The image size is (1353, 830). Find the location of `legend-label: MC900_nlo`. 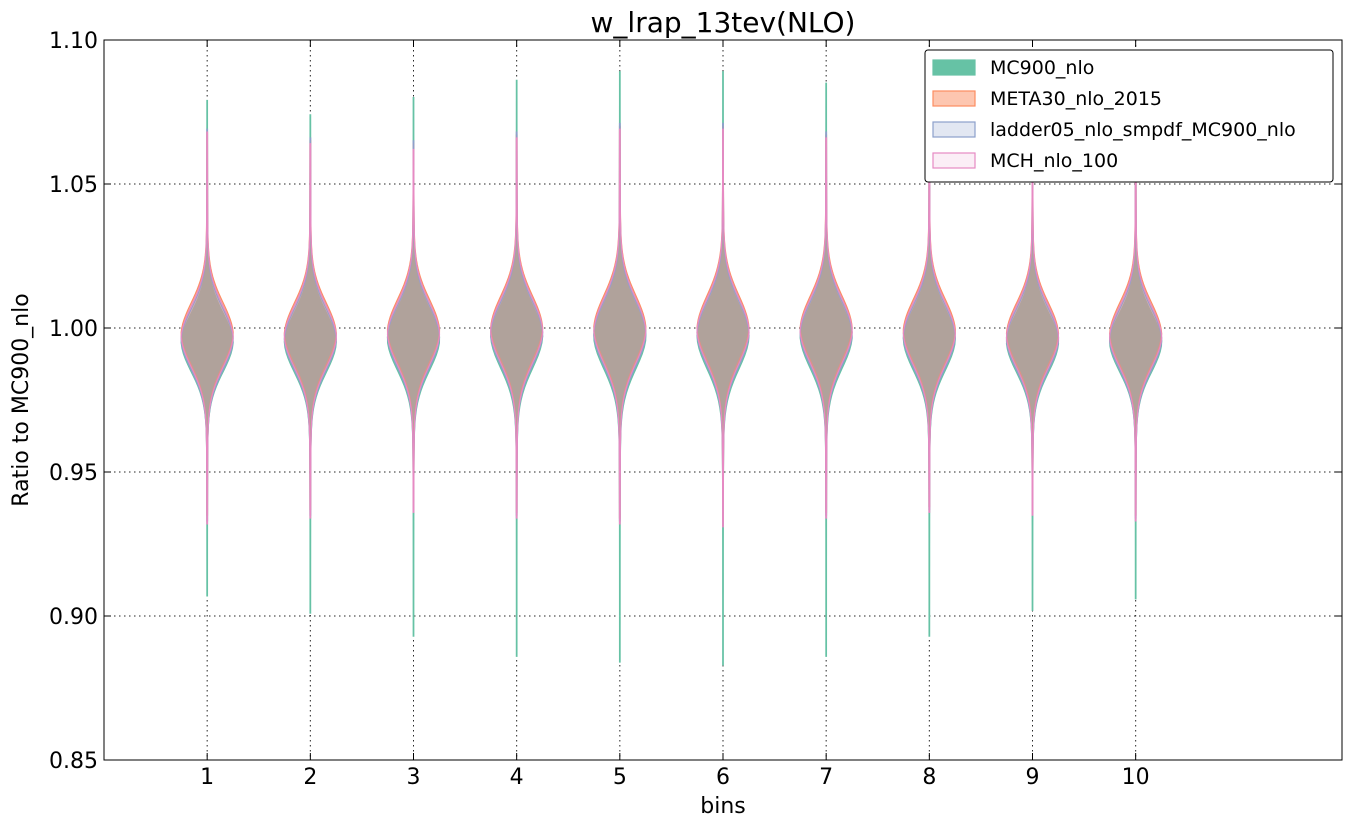

legend-label: MC900_nlo is located at coordinates (1042, 68).